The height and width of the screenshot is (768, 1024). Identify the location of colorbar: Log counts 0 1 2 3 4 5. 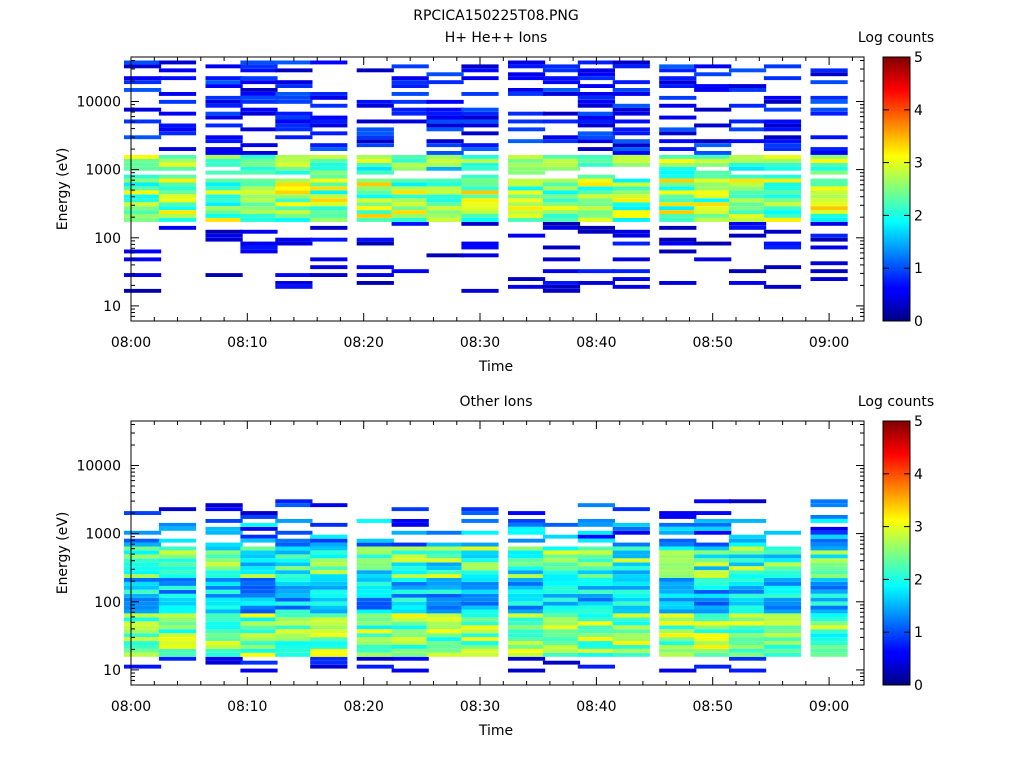
(896, 544).